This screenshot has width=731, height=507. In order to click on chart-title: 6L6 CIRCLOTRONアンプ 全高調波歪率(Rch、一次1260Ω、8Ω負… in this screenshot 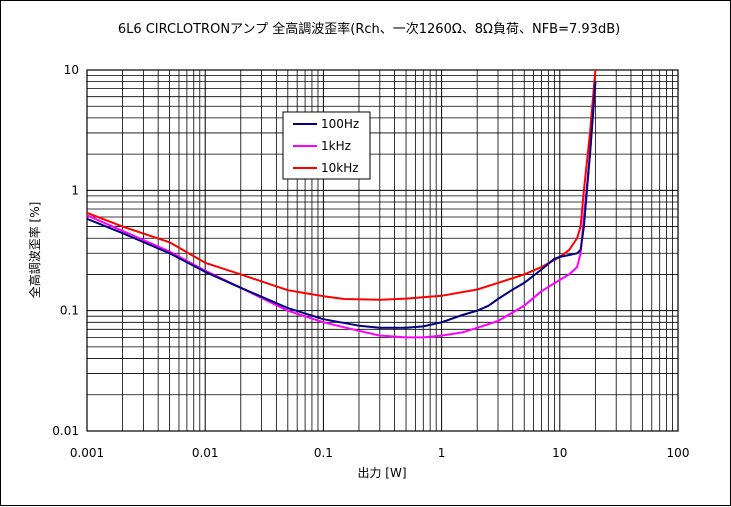, I will do `click(369, 29)`.